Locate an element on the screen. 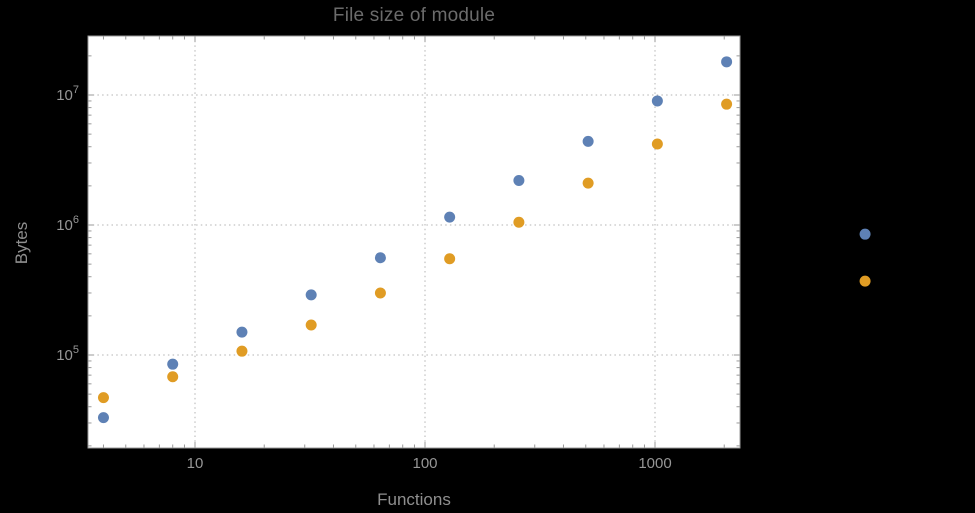 This screenshot has width=975, height=513. x-tick-label: 100 is located at coordinates (424, 463).